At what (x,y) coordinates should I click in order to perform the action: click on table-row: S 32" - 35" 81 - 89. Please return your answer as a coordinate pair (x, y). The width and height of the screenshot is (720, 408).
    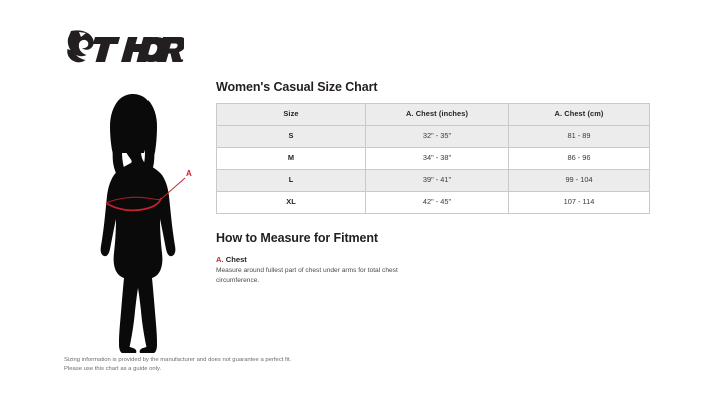
    Looking at the image, I should click on (433, 136).